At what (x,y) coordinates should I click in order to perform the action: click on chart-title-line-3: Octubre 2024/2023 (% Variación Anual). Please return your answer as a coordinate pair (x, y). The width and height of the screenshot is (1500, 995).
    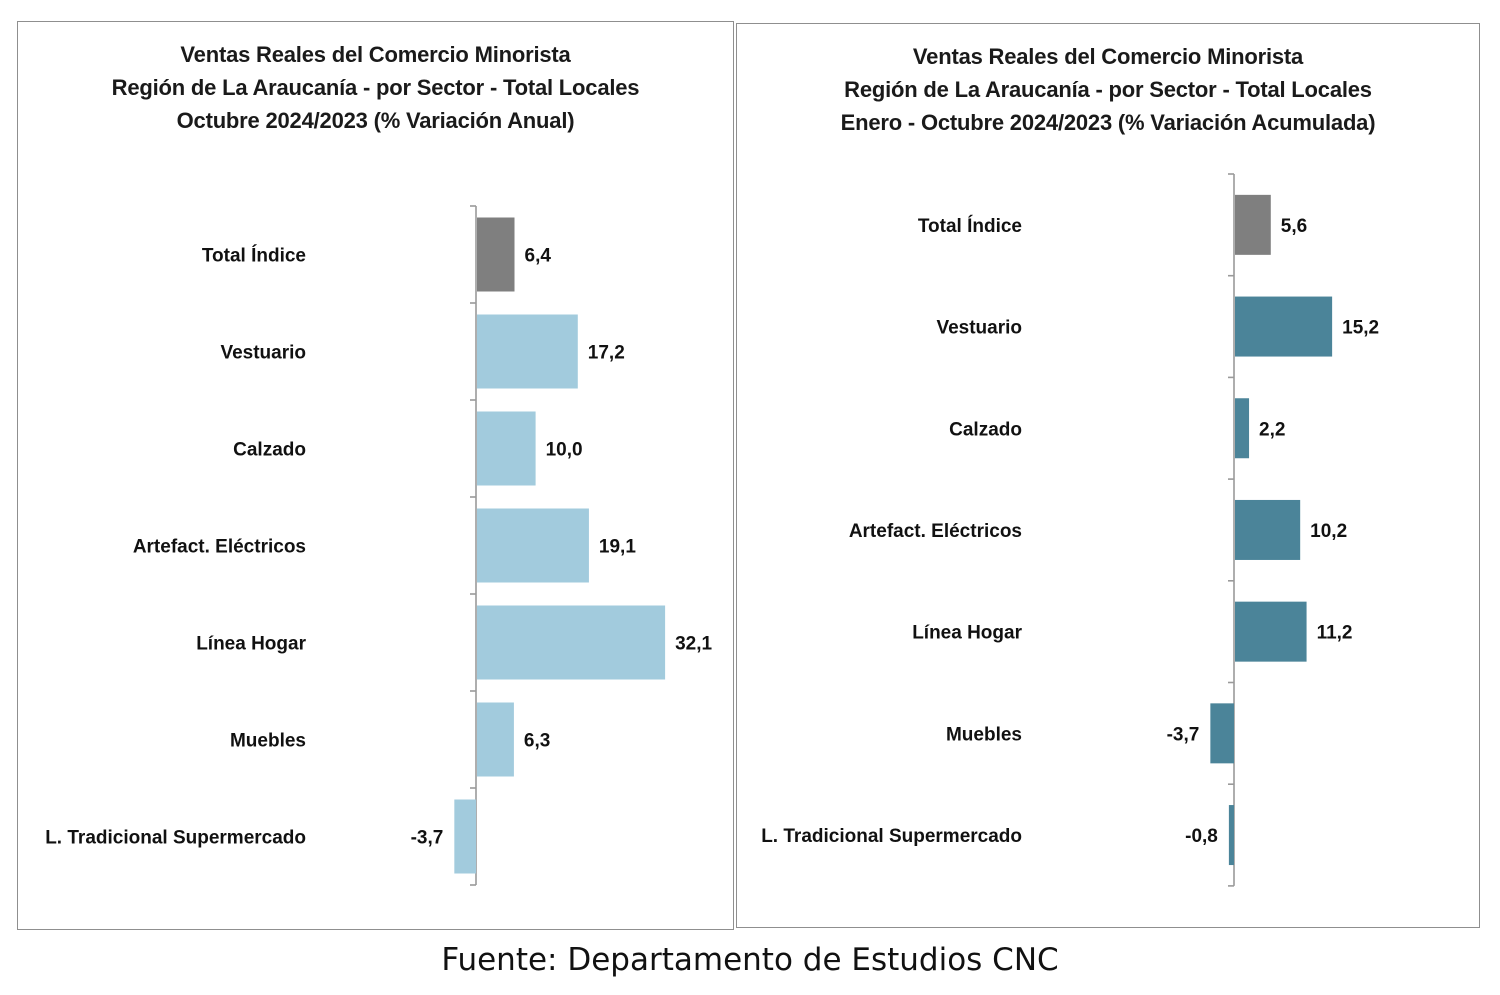
    Looking at the image, I should click on (375, 120).